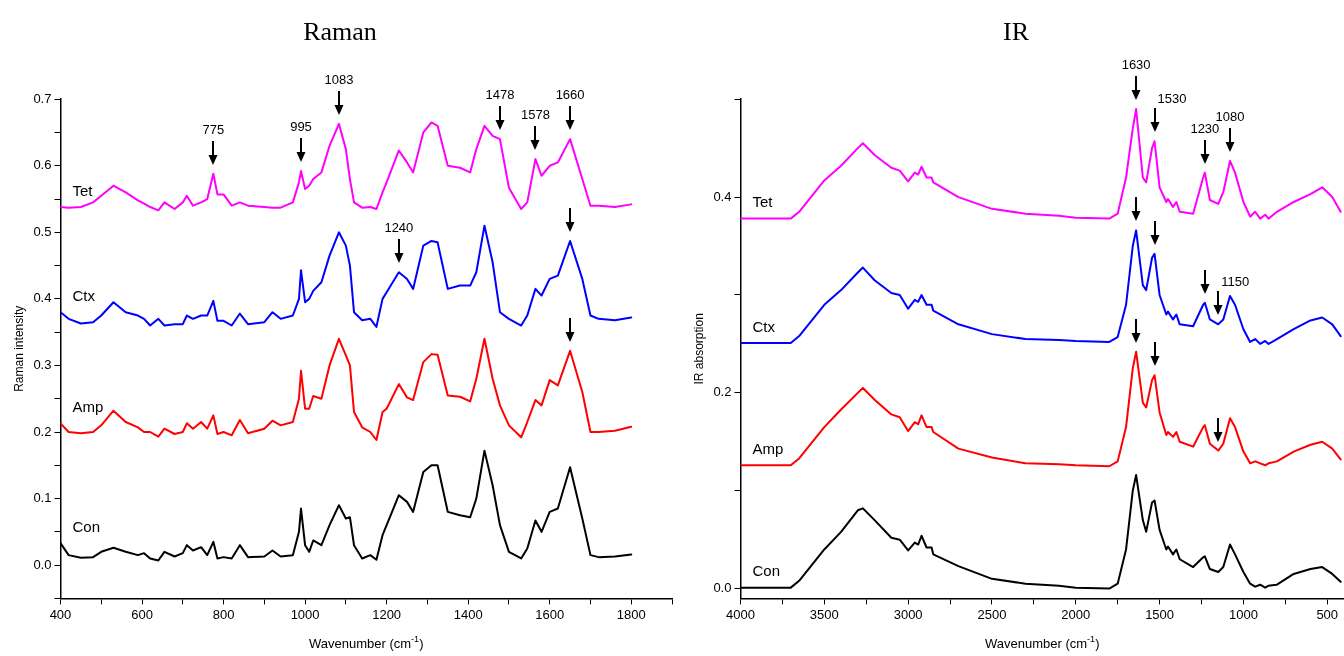  I want to click on chart-title: Raman, so click(340, 32).